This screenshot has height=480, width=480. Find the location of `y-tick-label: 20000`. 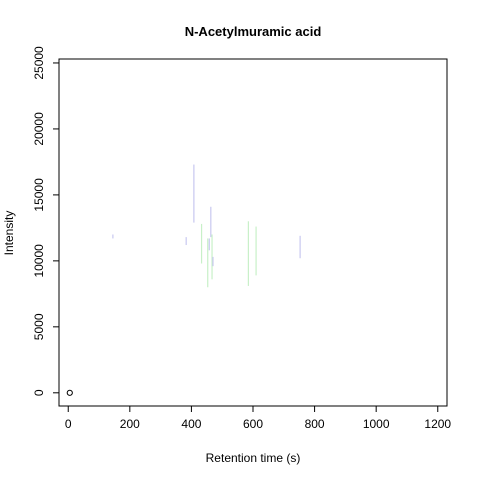

y-tick-label: 20000 is located at coordinates (39, 129).